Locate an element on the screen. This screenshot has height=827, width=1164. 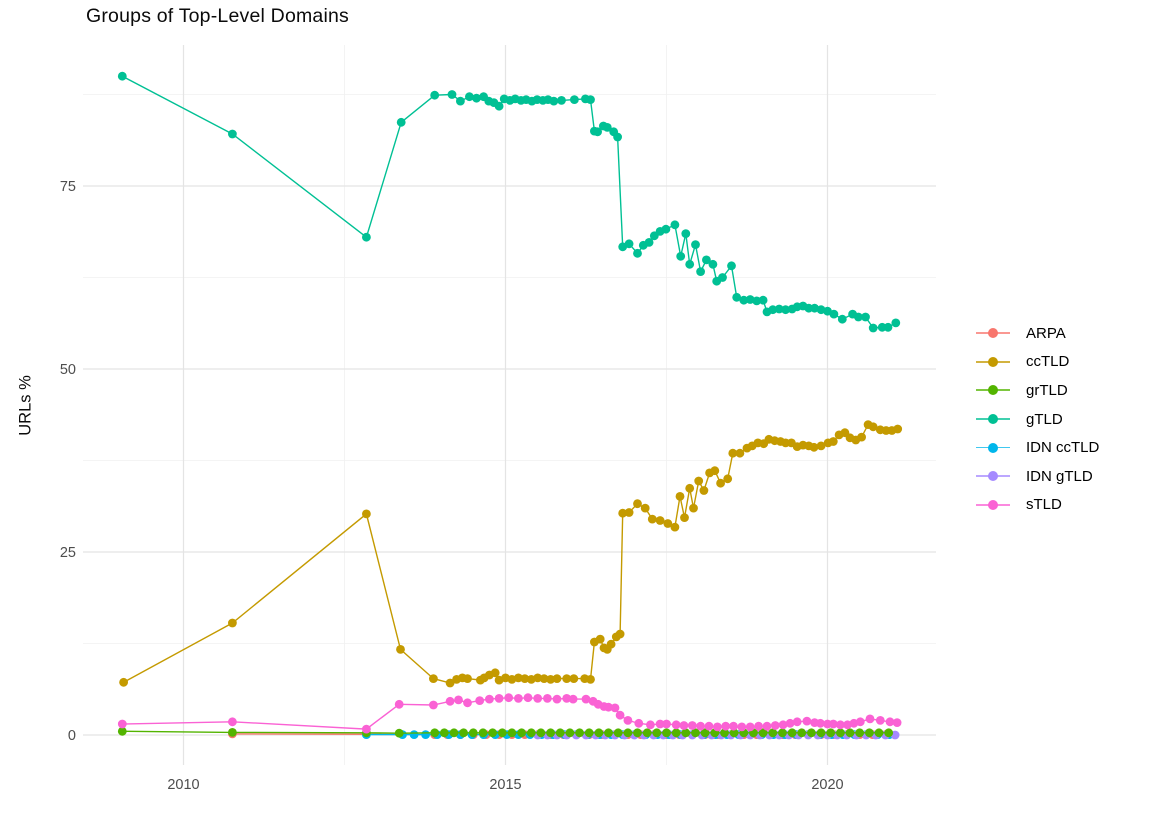
legend-key-cctld is located at coordinates (993, 362).